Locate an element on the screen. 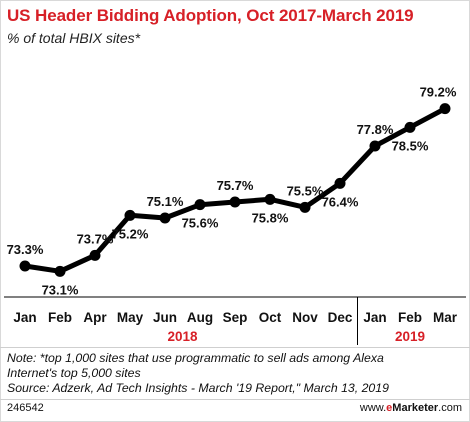  data-label: 75.2% is located at coordinates (130, 233).